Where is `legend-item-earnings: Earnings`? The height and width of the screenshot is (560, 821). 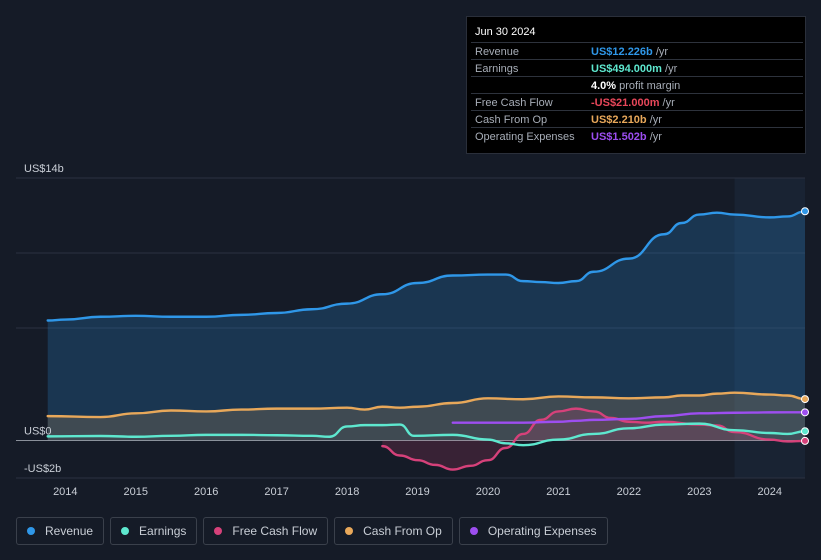
legend-item-earnings: Earnings is located at coordinates (154, 531).